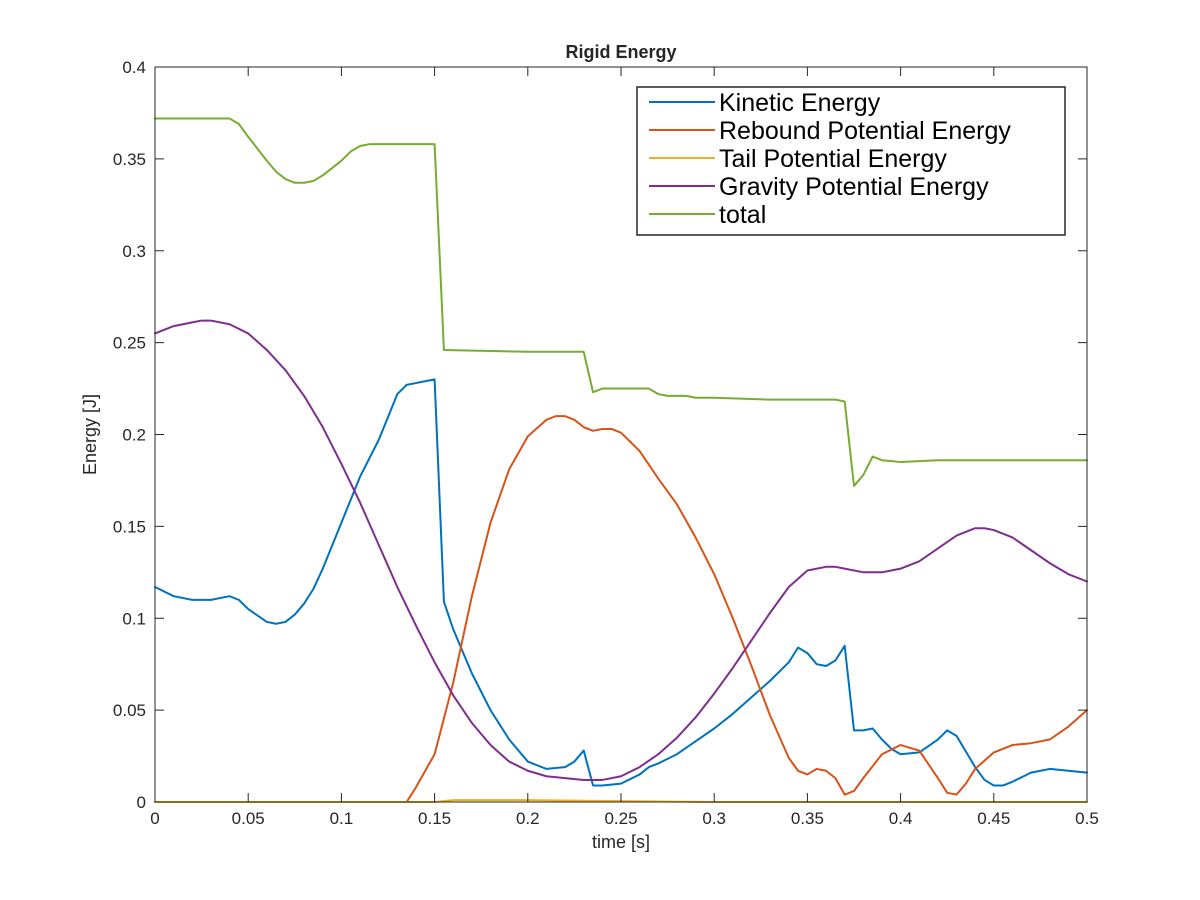 The image size is (1200, 900). What do you see at coordinates (129, 159) in the screenshot?
I see `y-tick-label: 0.35` at bounding box center [129, 159].